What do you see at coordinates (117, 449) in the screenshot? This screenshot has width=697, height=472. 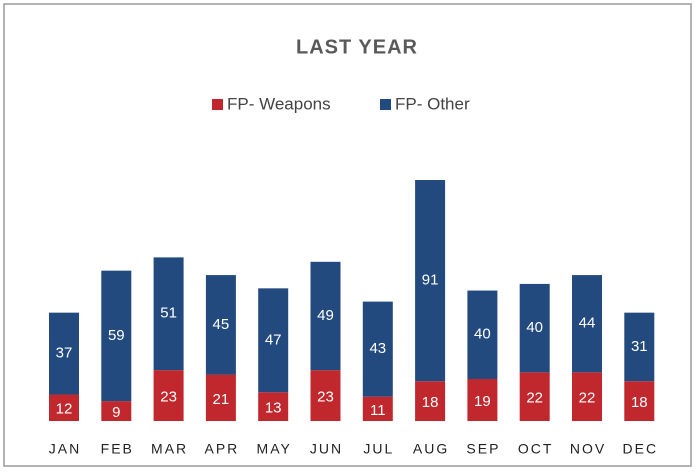 I see `x-tick-label: FEB` at bounding box center [117, 449].